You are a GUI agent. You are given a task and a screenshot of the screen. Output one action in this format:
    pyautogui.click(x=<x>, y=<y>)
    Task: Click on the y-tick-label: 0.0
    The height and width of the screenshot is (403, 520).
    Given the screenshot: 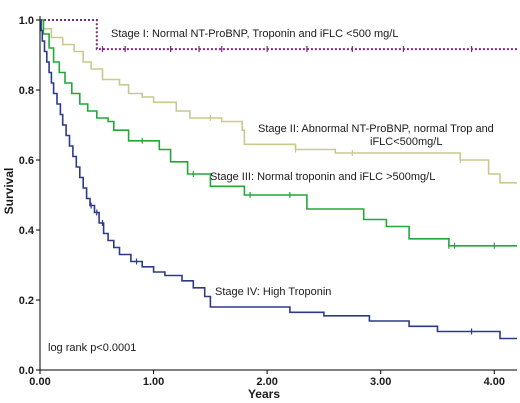 What is the action you would take?
    pyautogui.click(x=26, y=371)
    